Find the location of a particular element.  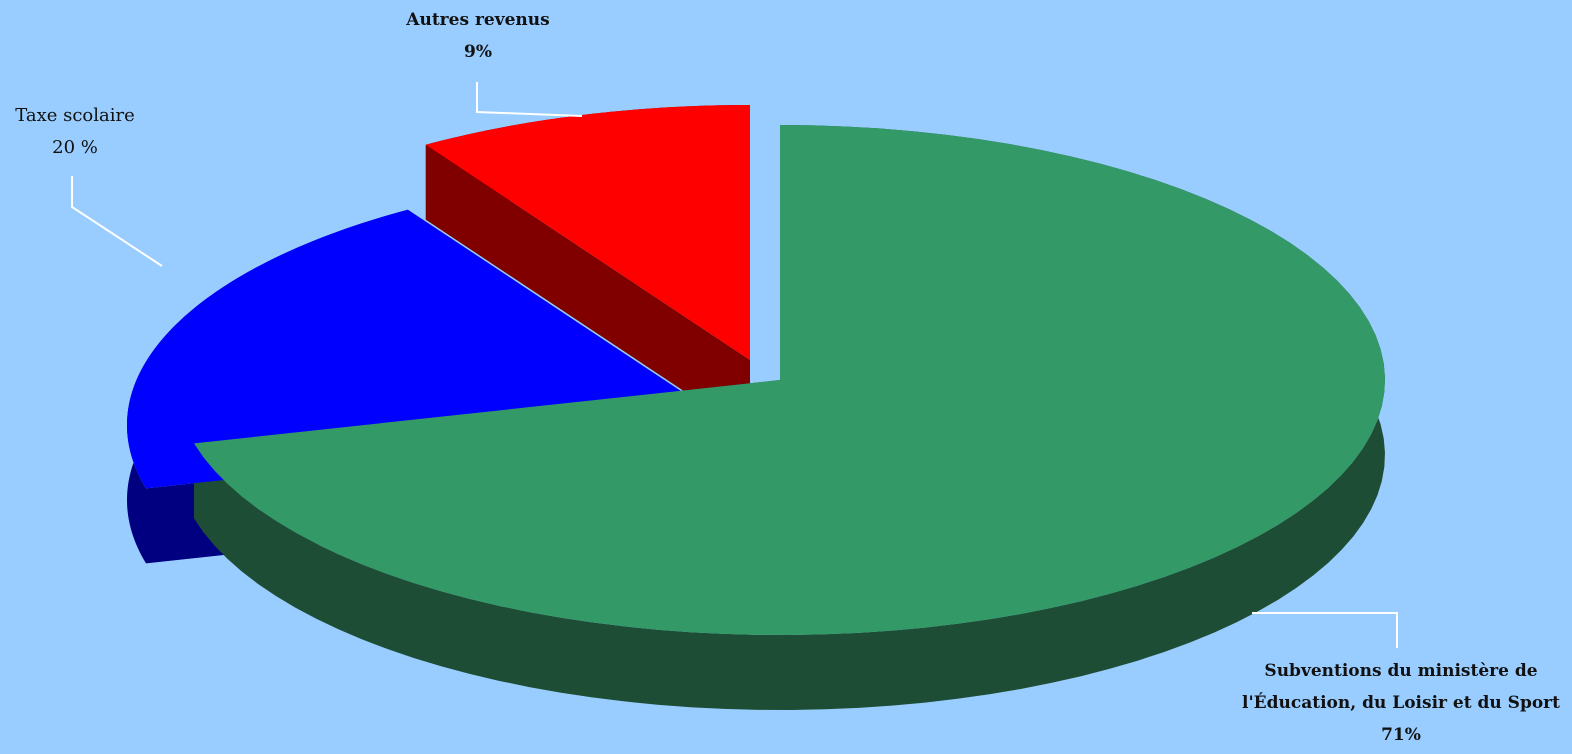

slice-name-subventions-line2: l'Éducation, du Loisir et du Sport is located at coordinates (1401, 703).